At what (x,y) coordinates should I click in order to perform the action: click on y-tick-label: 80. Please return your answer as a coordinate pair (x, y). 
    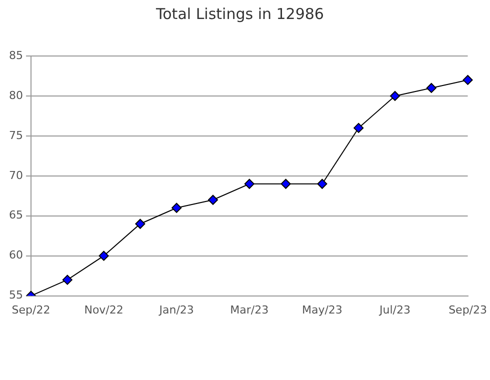
    Looking at the image, I should click on (15, 95).